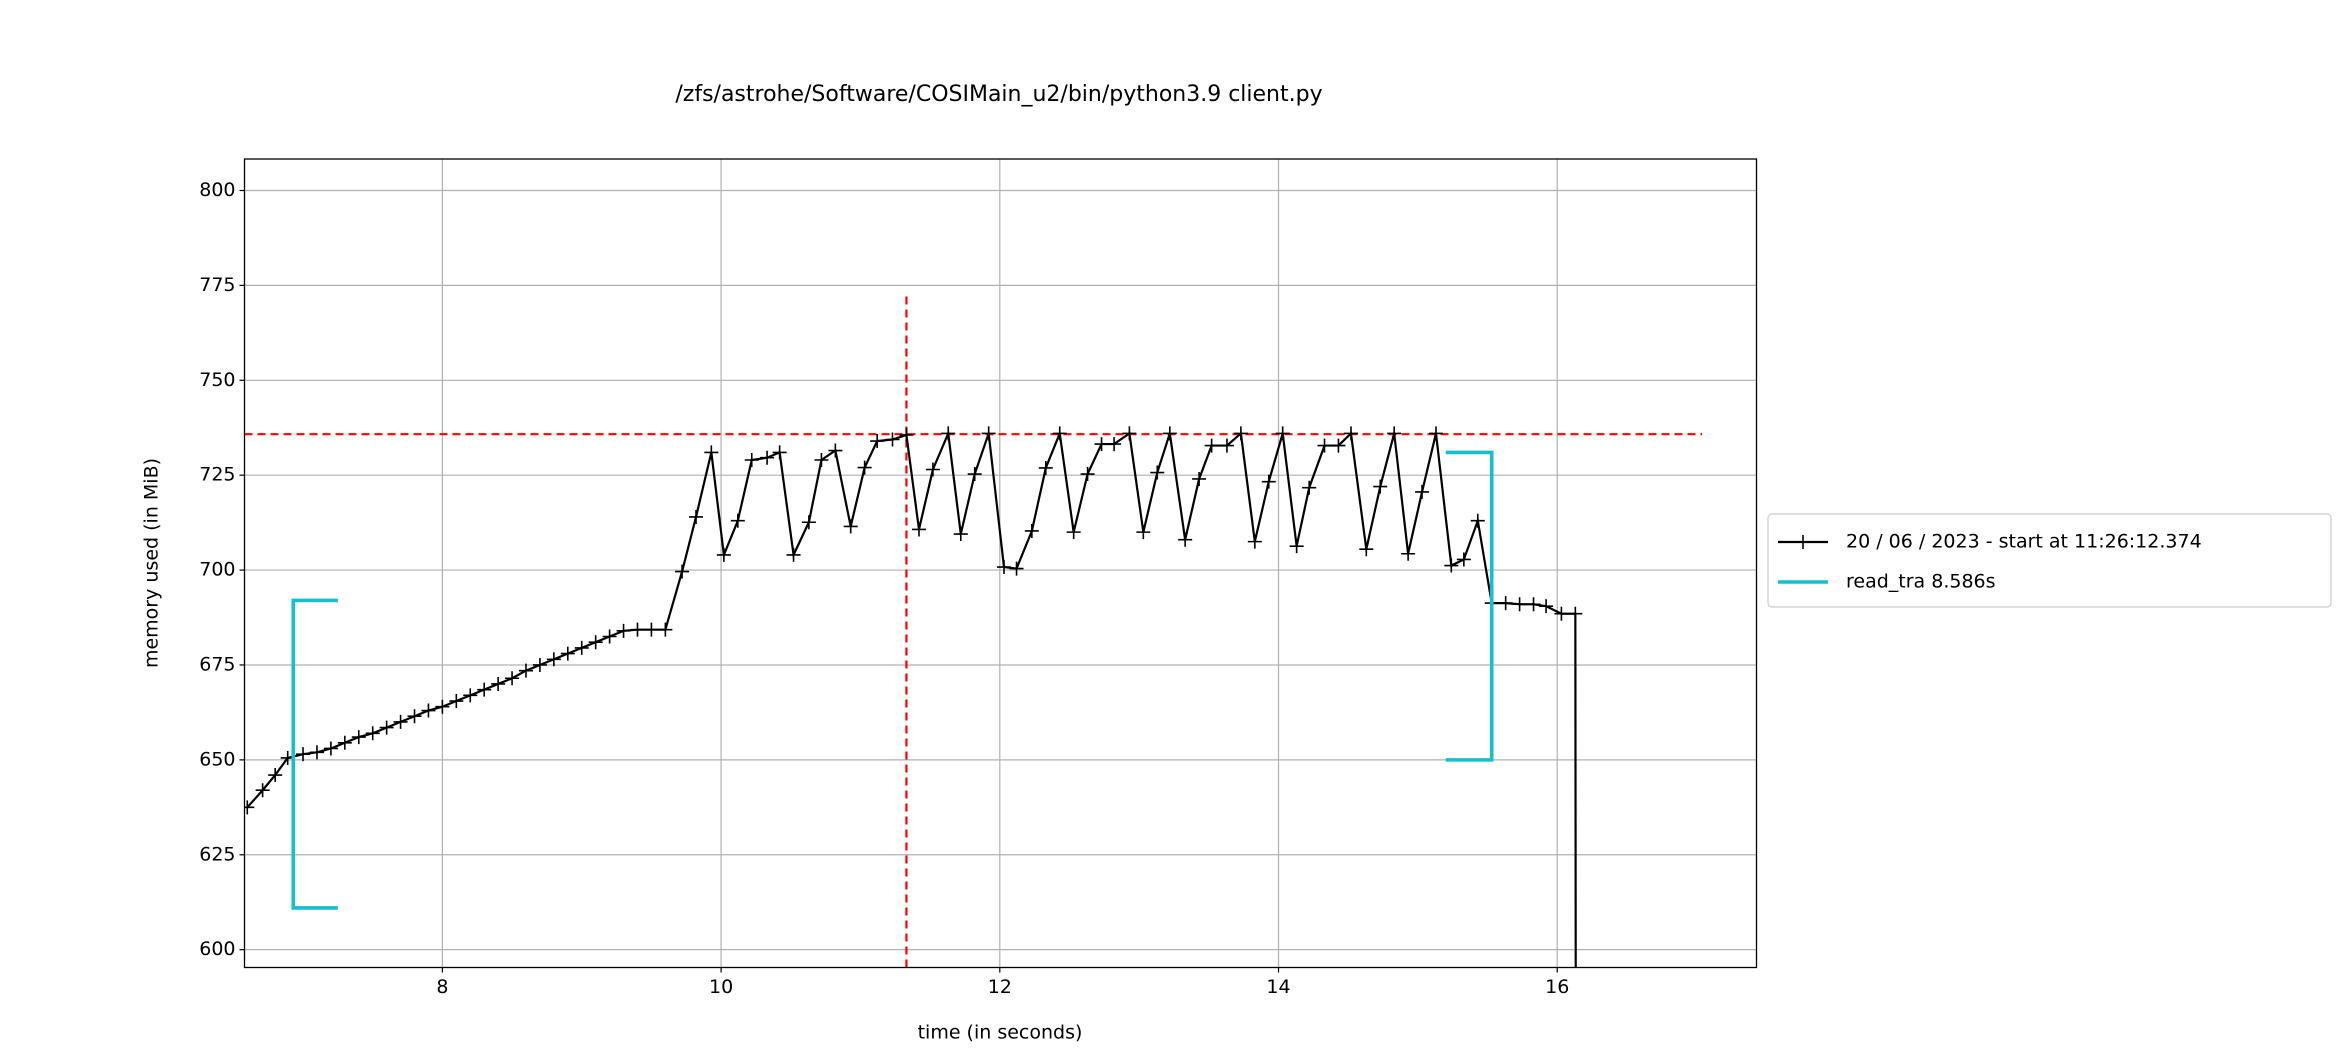 Image resolution: width=2352 pixels, height=1058 pixels. What do you see at coordinates (217, 285) in the screenshot?
I see `y-tick-label: 775` at bounding box center [217, 285].